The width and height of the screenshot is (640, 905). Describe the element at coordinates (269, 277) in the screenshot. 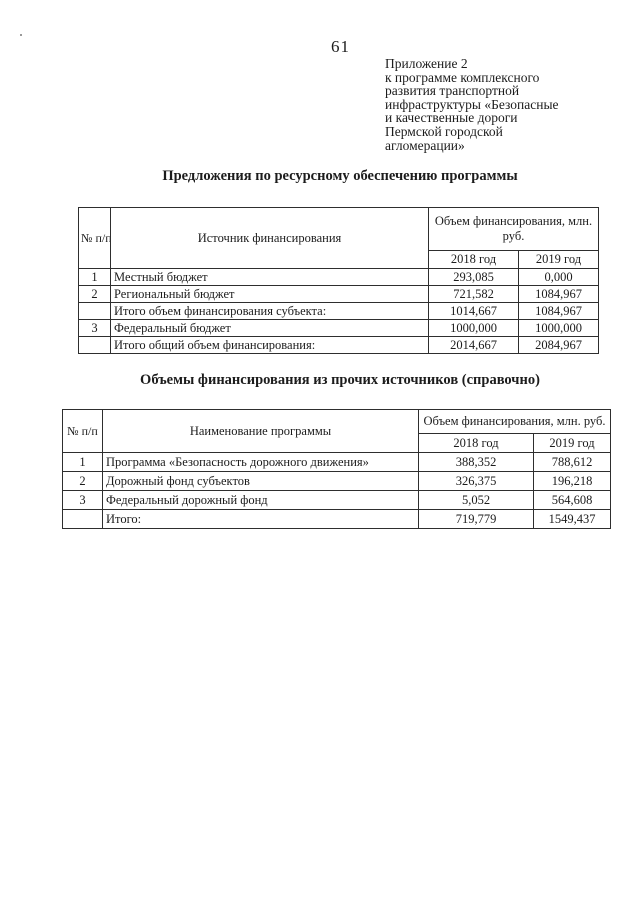

I see `cell-source: Местный бюджет` at that location.